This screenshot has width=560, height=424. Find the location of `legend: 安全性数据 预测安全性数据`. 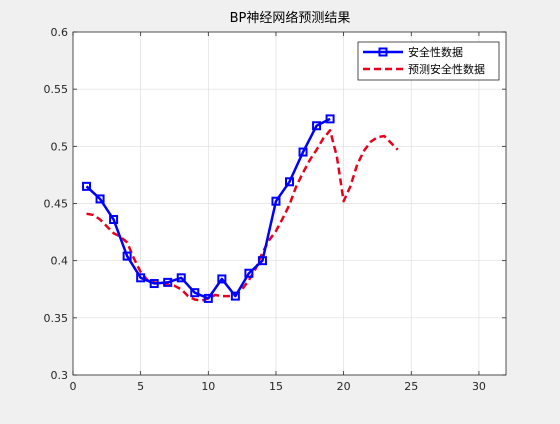

legend: 安全性数据 预测安全性数据 is located at coordinates (428, 61).